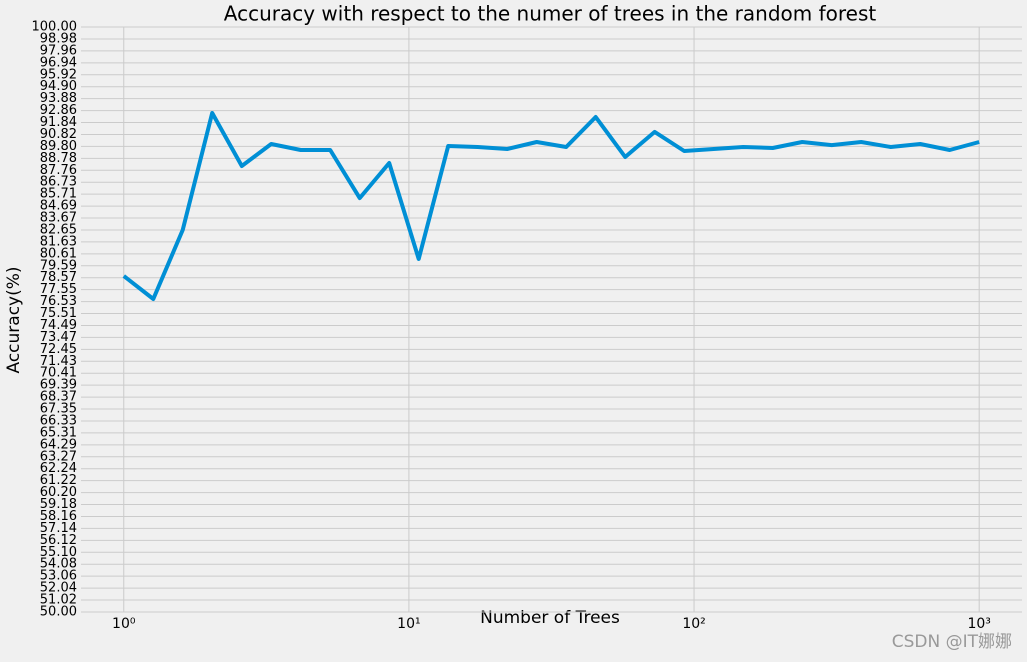 The height and width of the screenshot is (662, 1027). What do you see at coordinates (58, 397) in the screenshot?
I see `y-tick-label: 68.37` at bounding box center [58, 397].